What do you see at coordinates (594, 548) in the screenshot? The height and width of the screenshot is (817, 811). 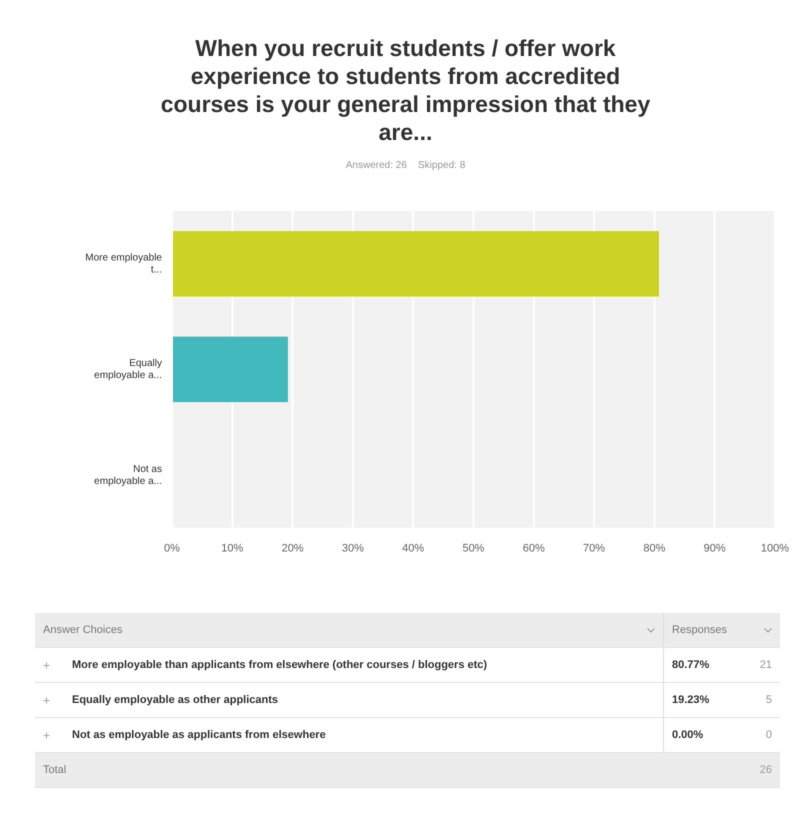 I see `x-tick-label: 70%` at bounding box center [594, 548].